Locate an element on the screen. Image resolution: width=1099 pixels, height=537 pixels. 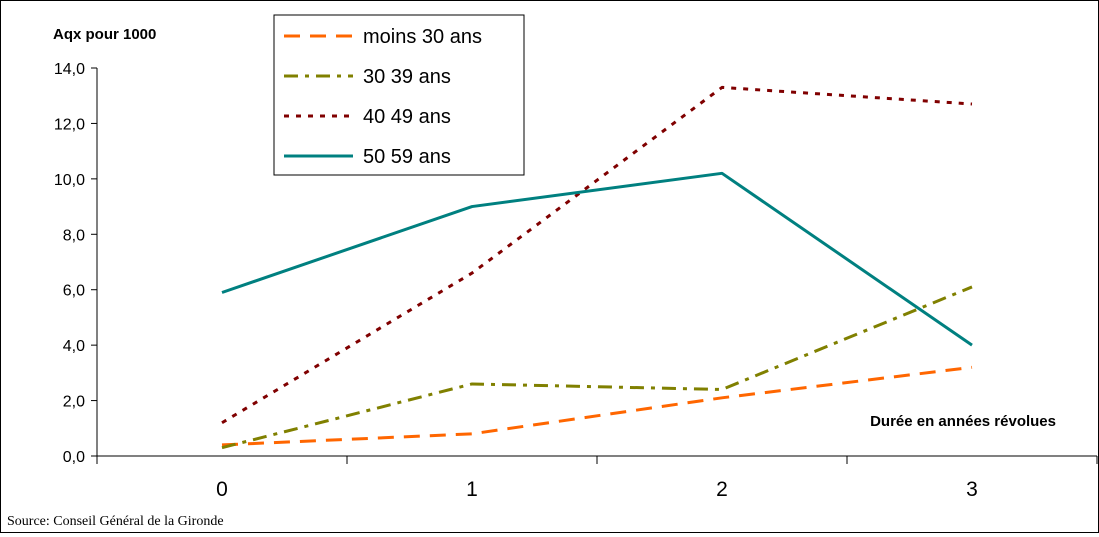
y-tick-label: 0,0 is located at coordinates (74, 457).